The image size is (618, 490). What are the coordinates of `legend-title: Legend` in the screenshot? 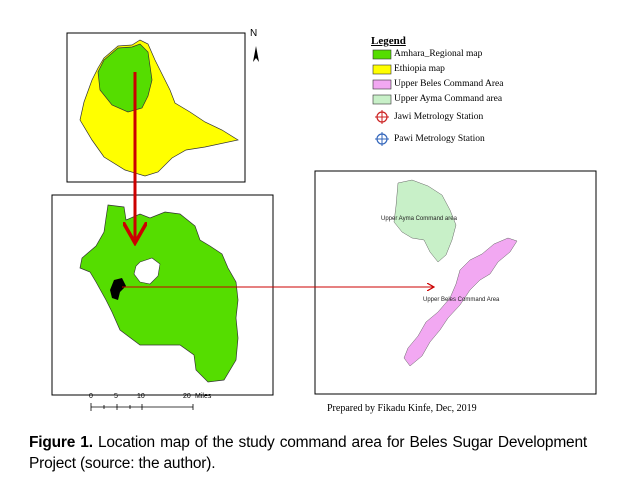 It's located at (388, 41).